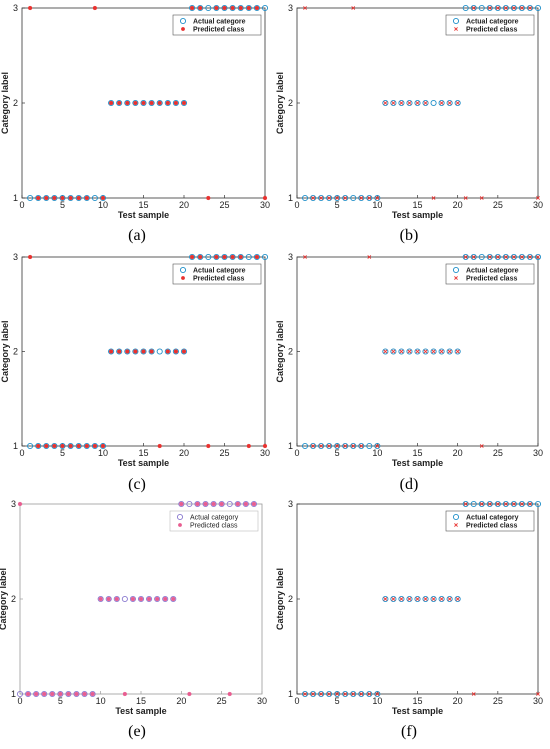  I want to click on legend-actual-label: Actual category, so click(214, 518).